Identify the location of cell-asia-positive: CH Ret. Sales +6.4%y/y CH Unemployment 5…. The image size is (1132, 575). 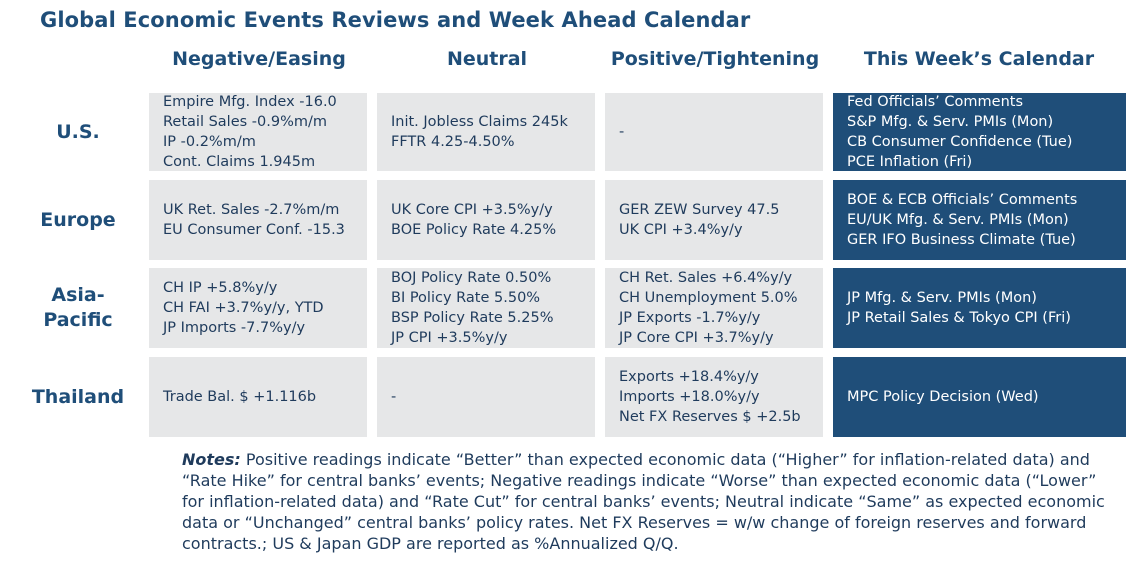
(714, 308).